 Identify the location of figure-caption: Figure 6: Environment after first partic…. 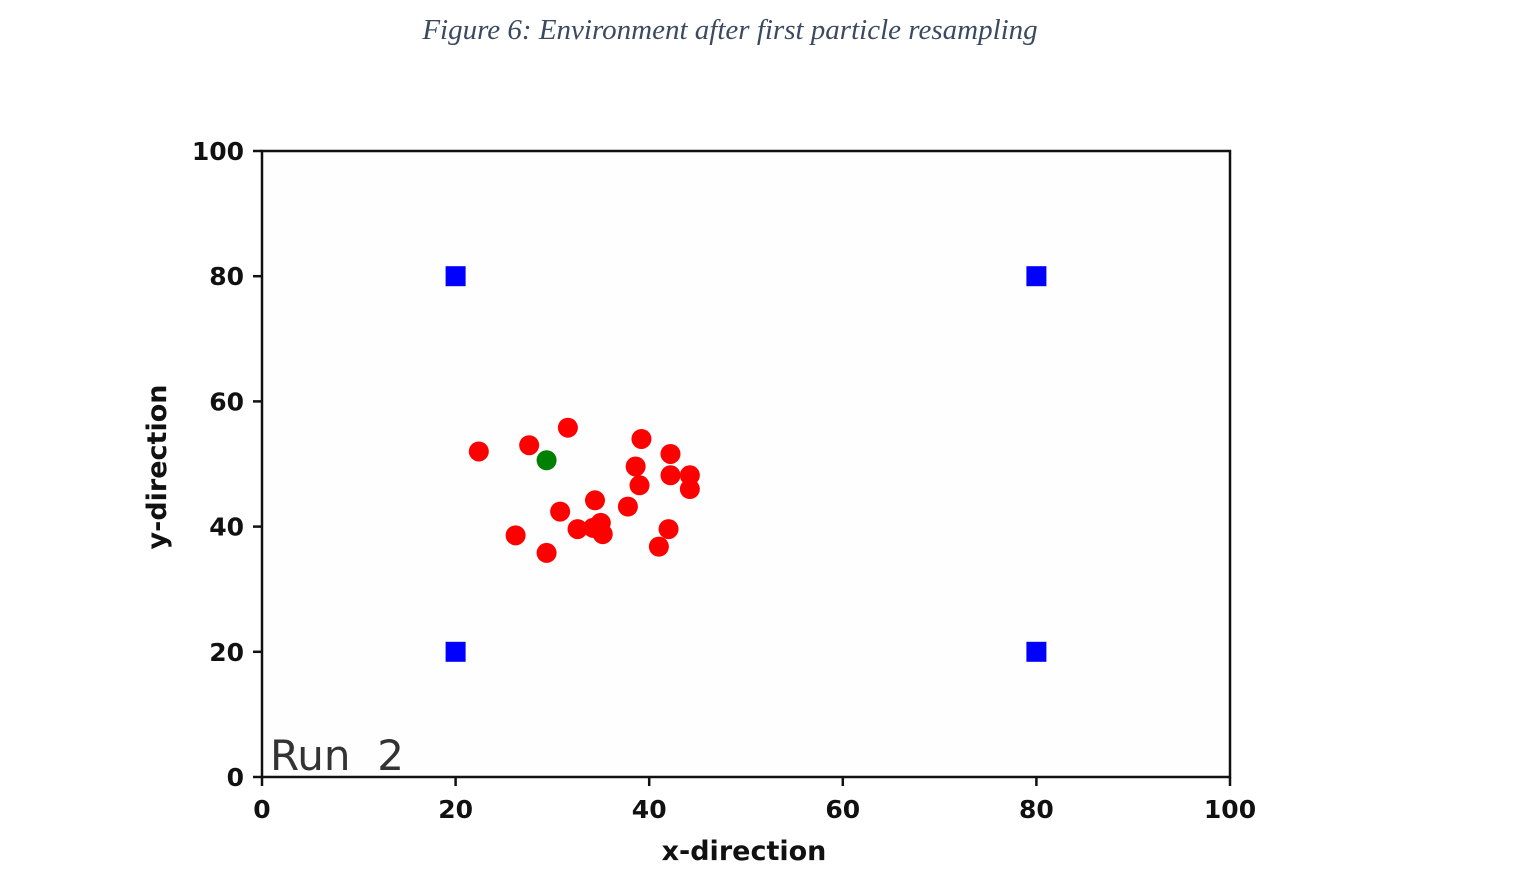
(730, 30).